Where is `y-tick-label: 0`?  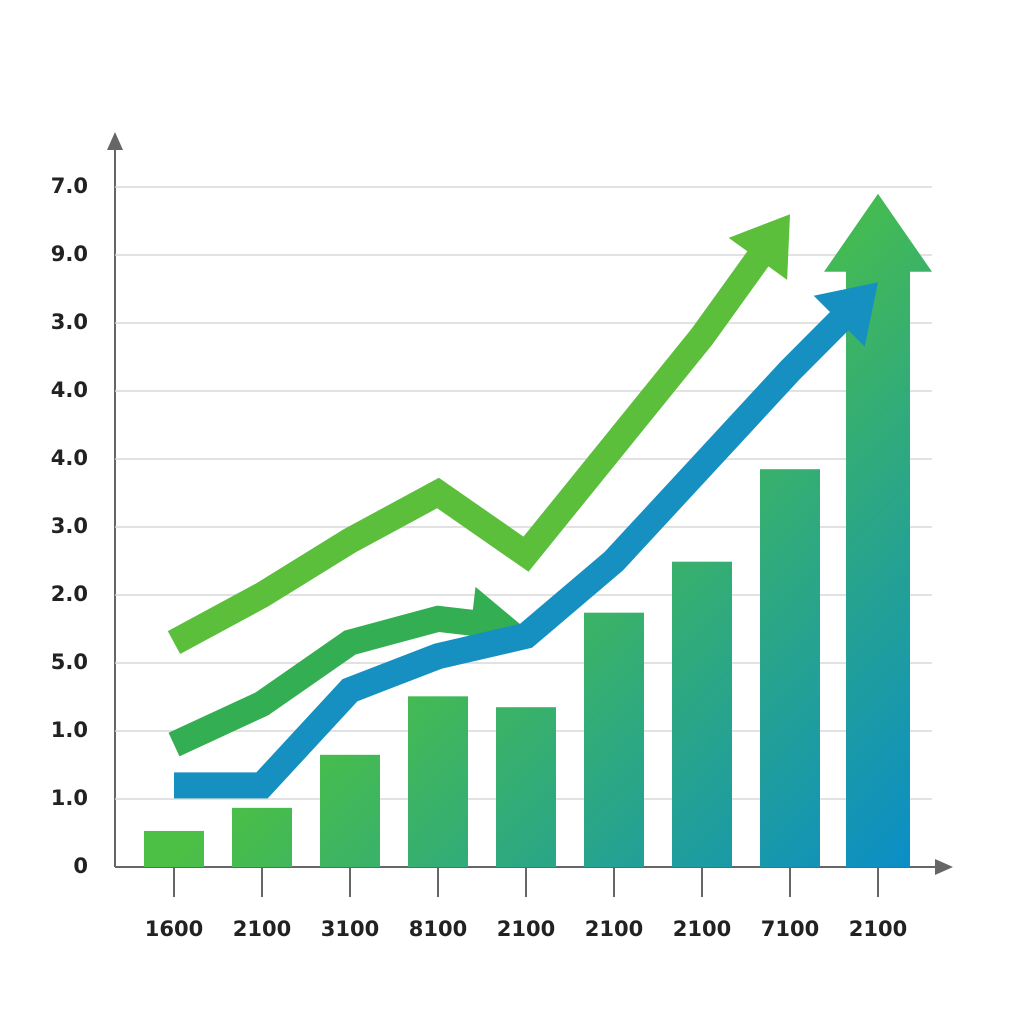
y-tick-label: 0 is located at coordinates (80, 866).